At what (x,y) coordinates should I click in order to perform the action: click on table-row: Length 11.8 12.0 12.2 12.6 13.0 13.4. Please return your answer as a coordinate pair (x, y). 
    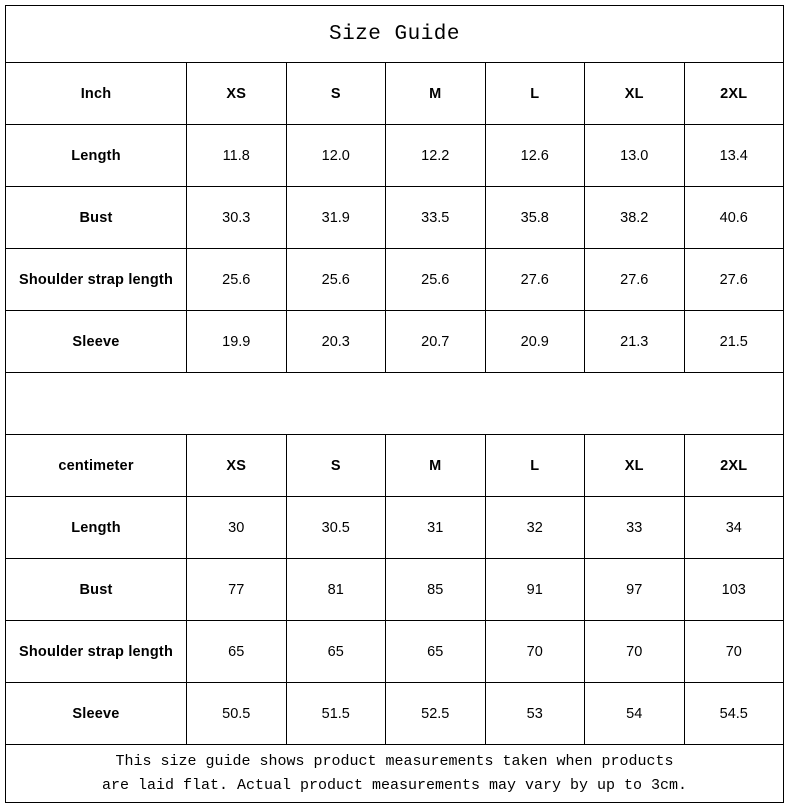
    Looking at the image, I should click on (395, 155).